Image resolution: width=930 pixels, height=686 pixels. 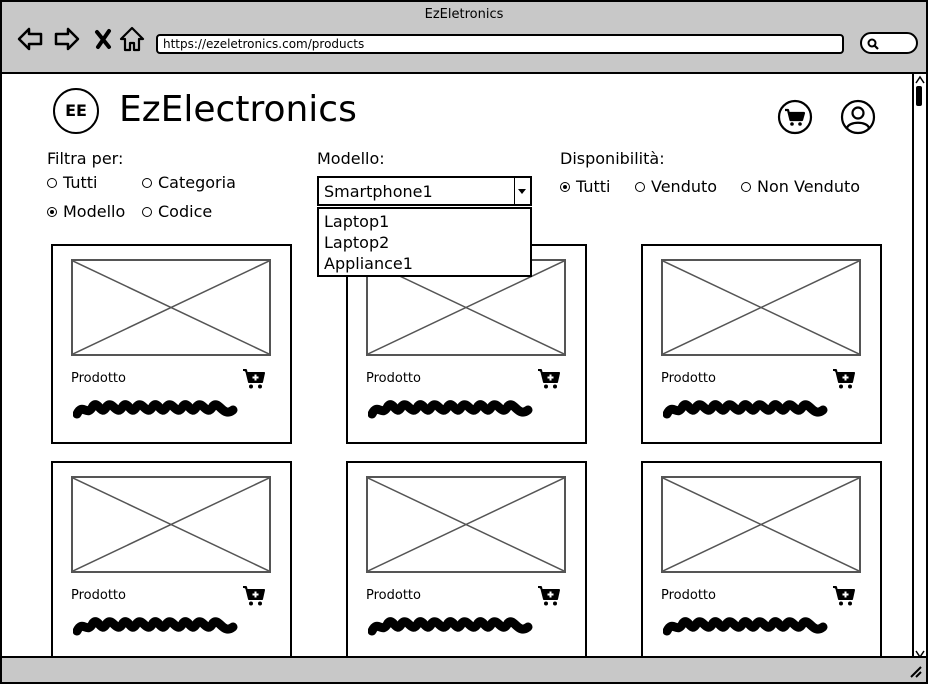 I want to click on dropdown-option: Laptop1, so click(x=357, y=221).